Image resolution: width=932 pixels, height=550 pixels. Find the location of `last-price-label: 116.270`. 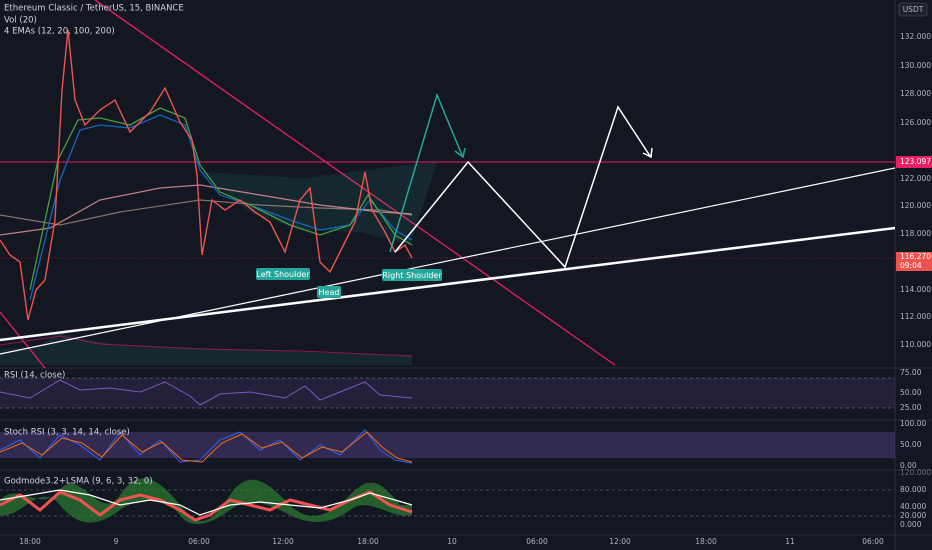

last-price-label: 116.270 is located at coordinates (915, 256).